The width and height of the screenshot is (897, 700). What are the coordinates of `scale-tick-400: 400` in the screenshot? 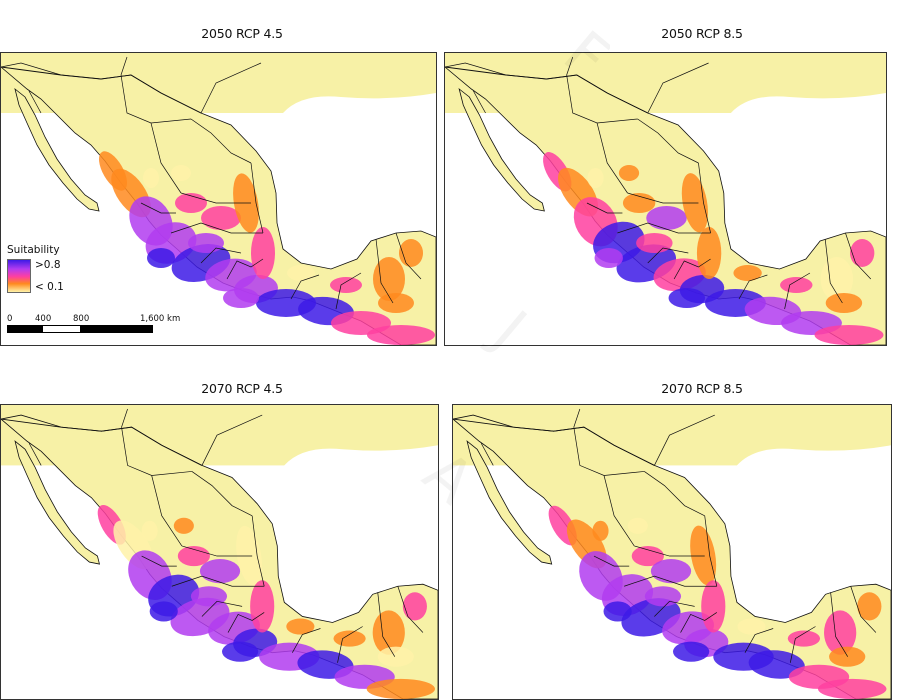 It's located at (43, 319).